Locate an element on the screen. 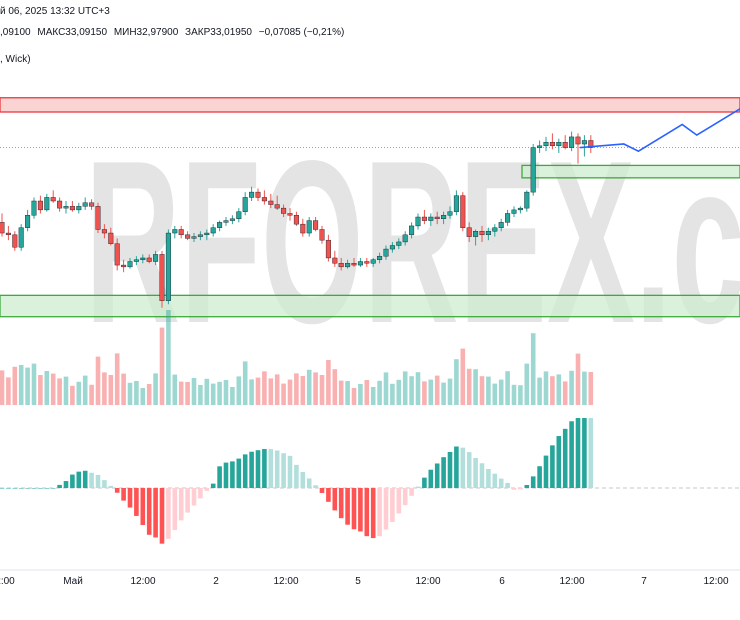 Image resolution: width=740 pixels, height=620 pixels. header-low: МИН32,97900 is located at coordinates (146, 32).